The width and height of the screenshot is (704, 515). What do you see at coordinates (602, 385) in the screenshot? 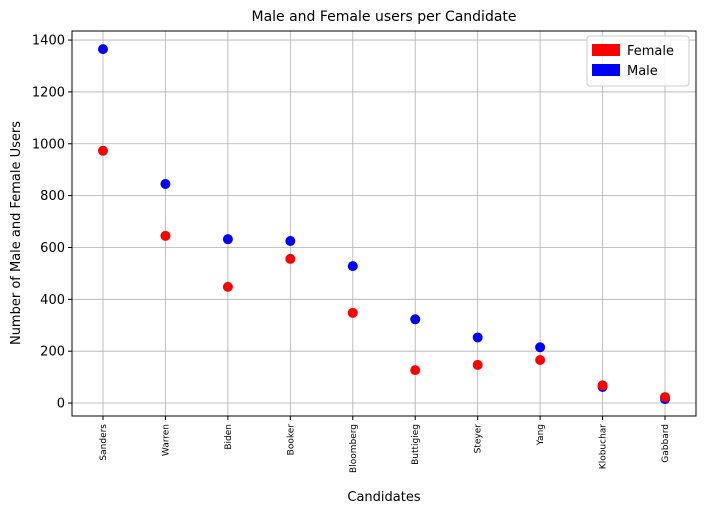
I see `point-female-klobuchar` at bounding box center [602, 385].